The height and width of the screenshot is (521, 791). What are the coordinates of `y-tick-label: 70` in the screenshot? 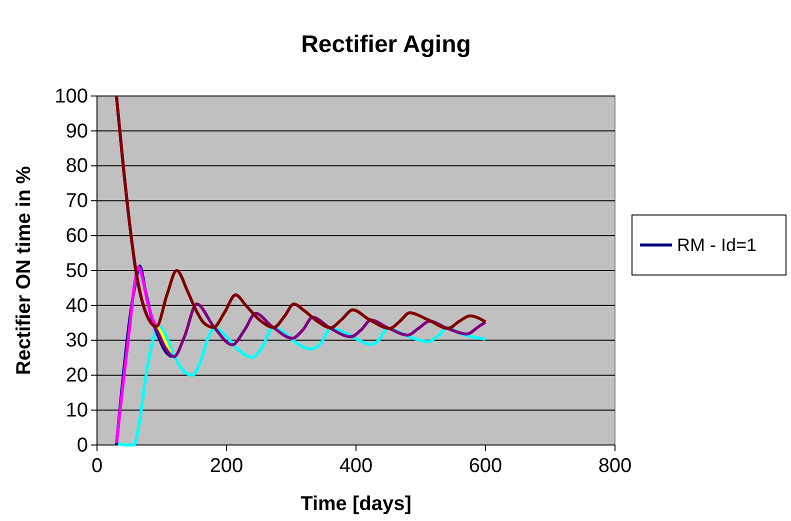 It's located at (77, 201).